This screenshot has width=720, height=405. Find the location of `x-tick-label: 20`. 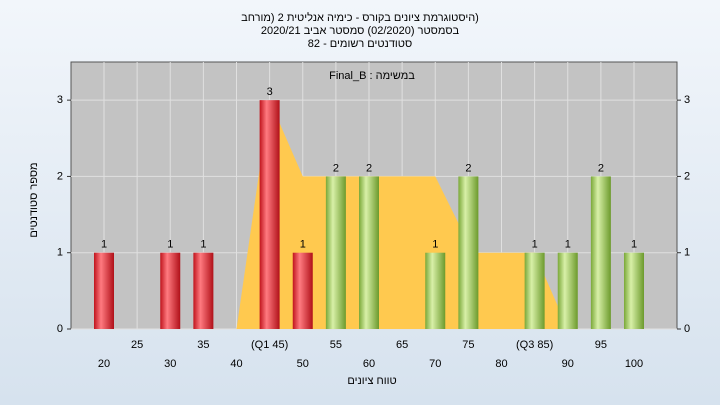

x-tick-label: 20 is located at coordinates (104, 364).